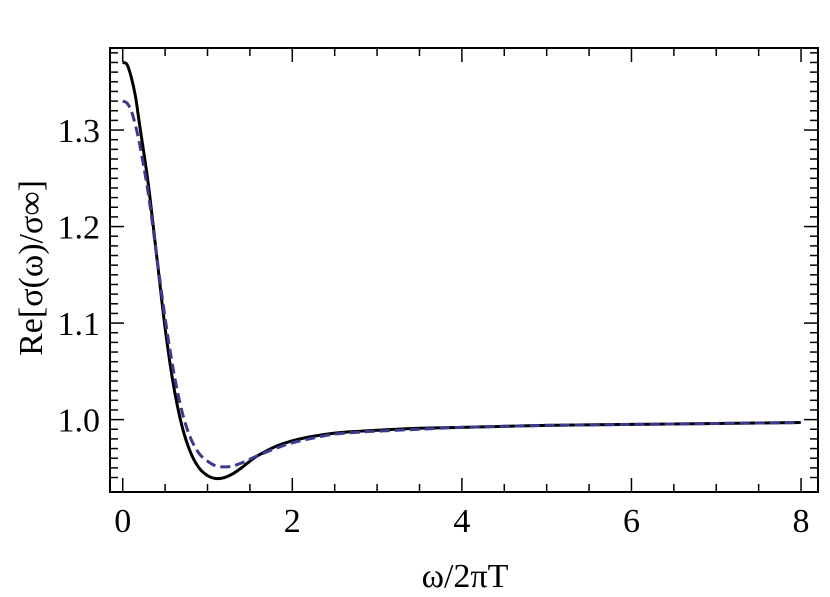 This screenshot has width=830, height=597. Describe the element at coordinates (79, 228) in the screenshot. I see `y-tick-label: 1.2` at that location.